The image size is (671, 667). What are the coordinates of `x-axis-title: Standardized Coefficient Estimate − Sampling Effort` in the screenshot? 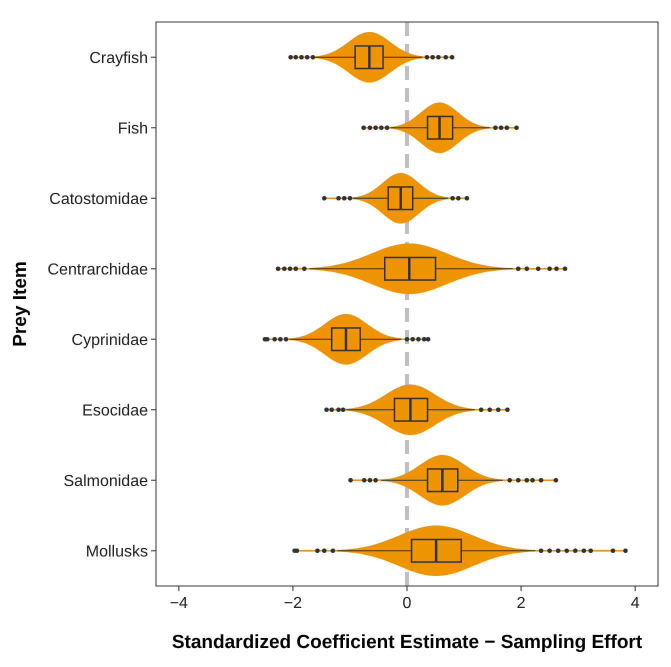 It's located at (407, 642).